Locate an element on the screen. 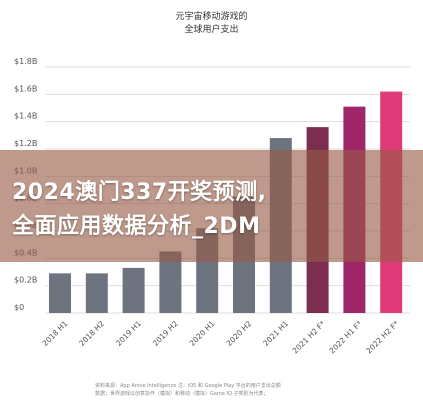 The height and width of the screenshot is (413, 423). x-tick-label: 2022 H2 F* is located at coordinates (382, 337).